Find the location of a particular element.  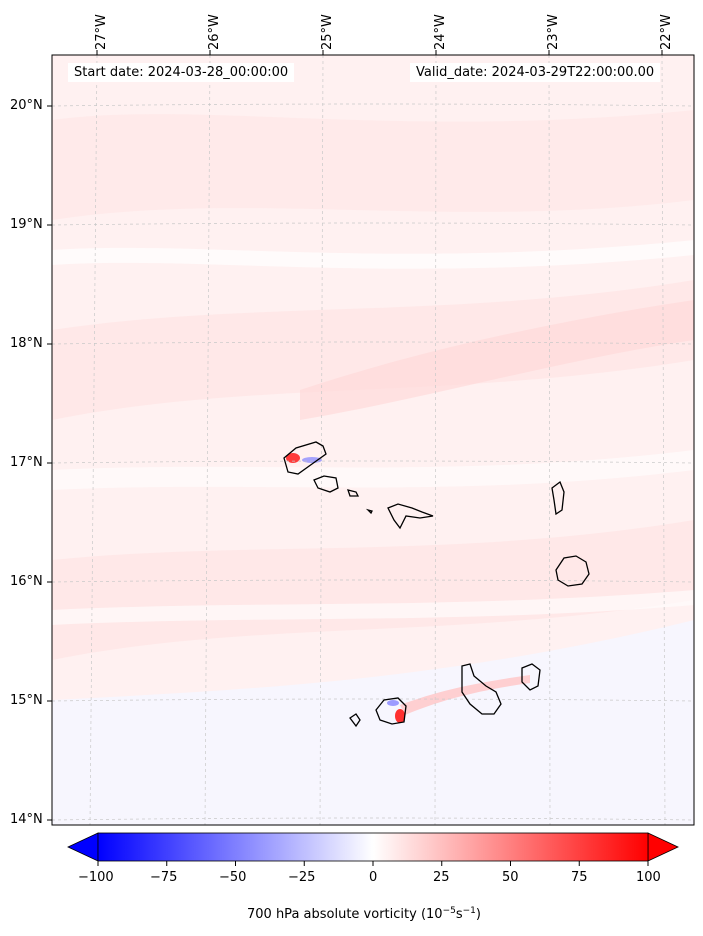

island-brava is located at coordinates (355, 720).